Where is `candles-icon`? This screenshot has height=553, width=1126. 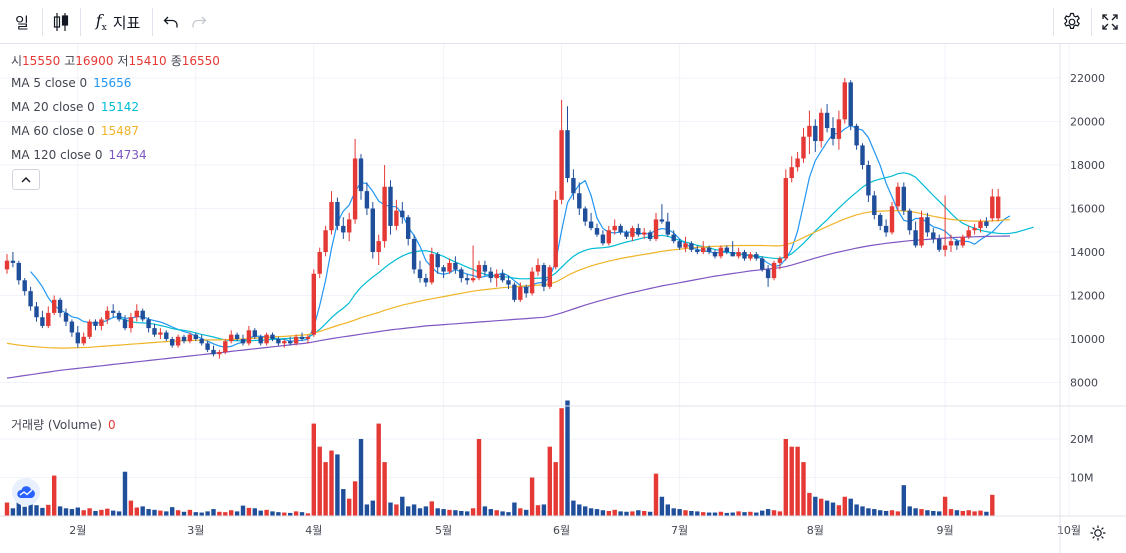
candles-icon is located at coordinates (61, 22).